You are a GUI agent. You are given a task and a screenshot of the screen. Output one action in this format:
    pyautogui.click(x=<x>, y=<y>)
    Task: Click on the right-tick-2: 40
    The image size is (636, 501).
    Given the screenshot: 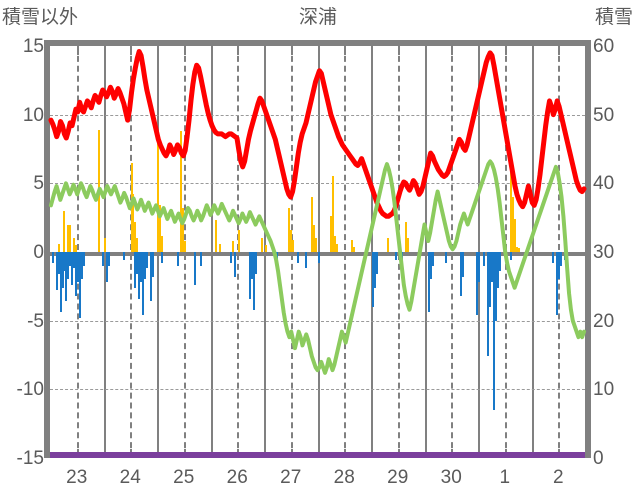 What is the action you would take?
    pyautogui.click(x=604, y=184)
    